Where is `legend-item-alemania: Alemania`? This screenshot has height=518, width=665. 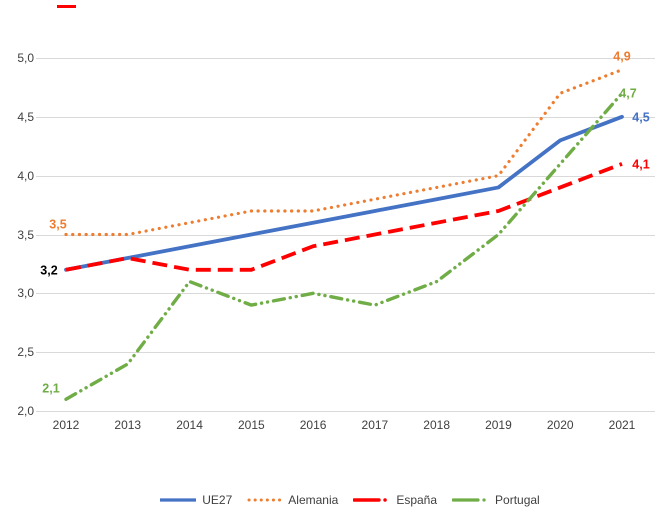 legend-item-alemania: Alemania is located at coordinates (292, 500).